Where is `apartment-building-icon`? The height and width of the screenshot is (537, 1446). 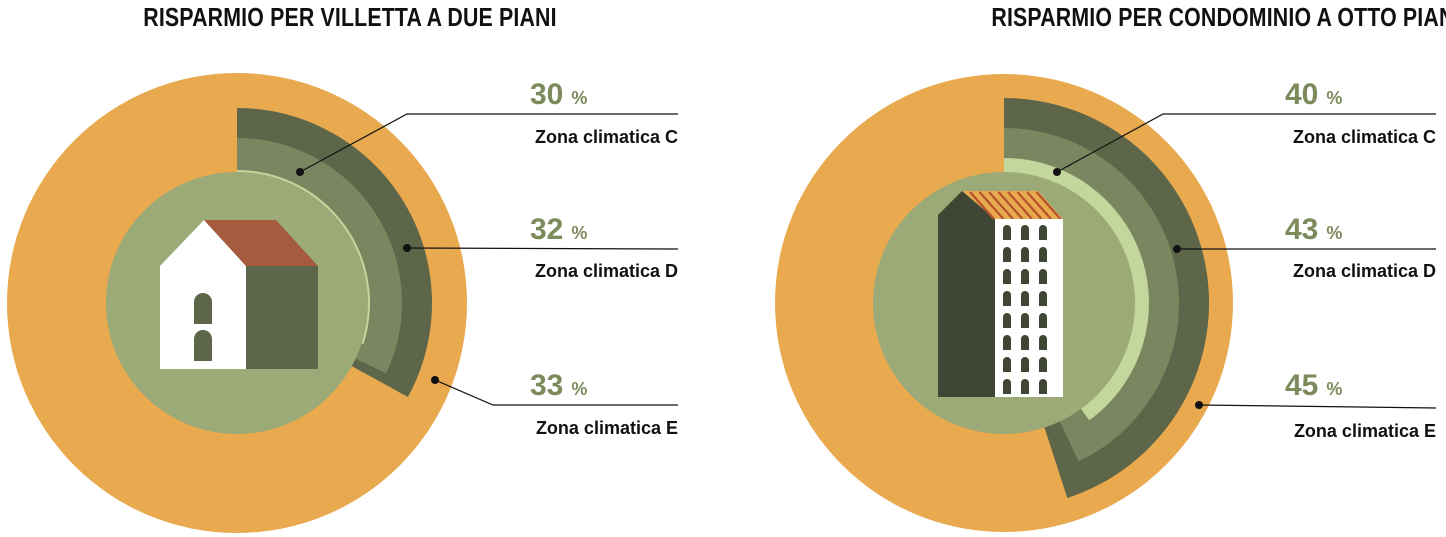 apartment-building-icon is located at coordinates (1000, 294).